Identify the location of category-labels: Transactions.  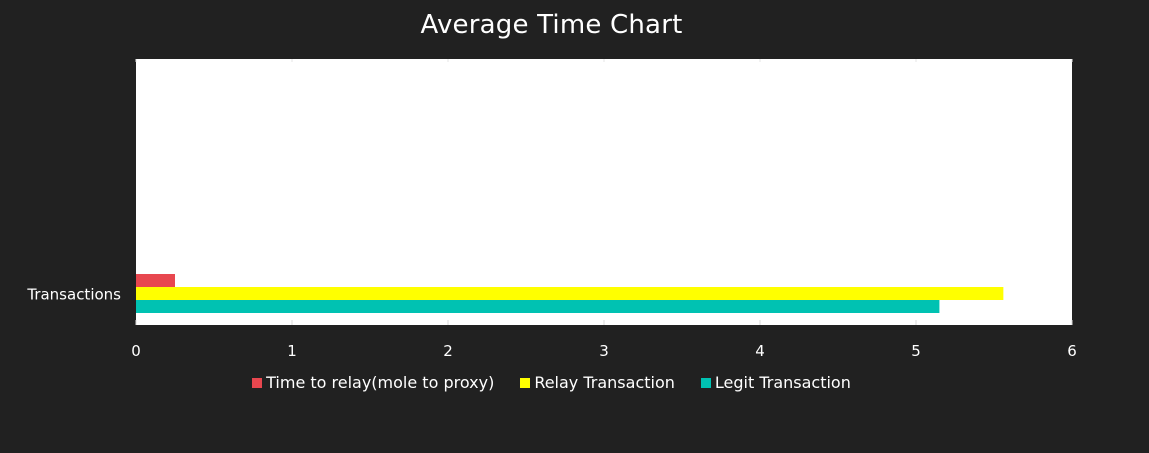
(73, 295).